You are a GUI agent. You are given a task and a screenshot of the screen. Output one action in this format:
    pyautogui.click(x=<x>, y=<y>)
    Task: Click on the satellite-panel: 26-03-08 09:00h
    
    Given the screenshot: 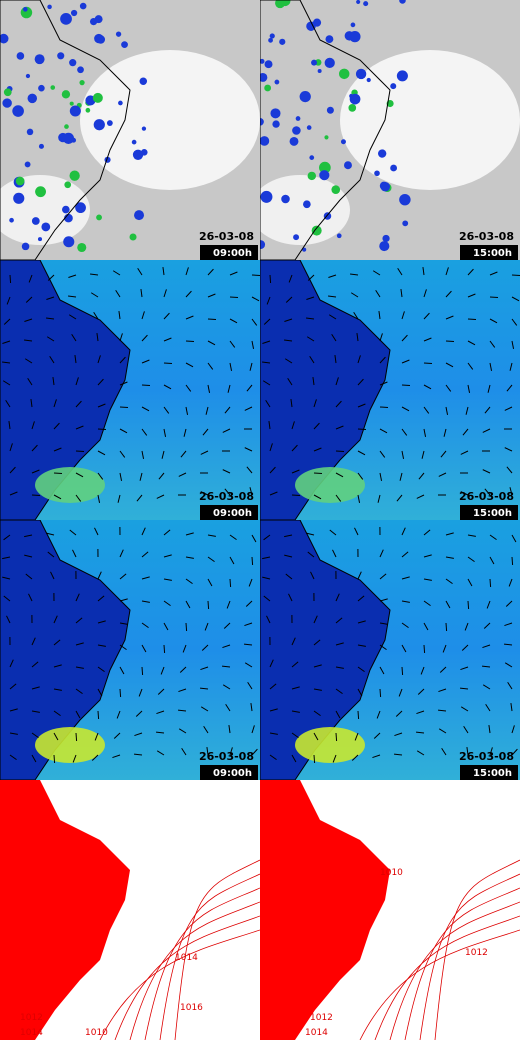 What is the action you would take?
    pyautogui.click(x=130, y=130)
    